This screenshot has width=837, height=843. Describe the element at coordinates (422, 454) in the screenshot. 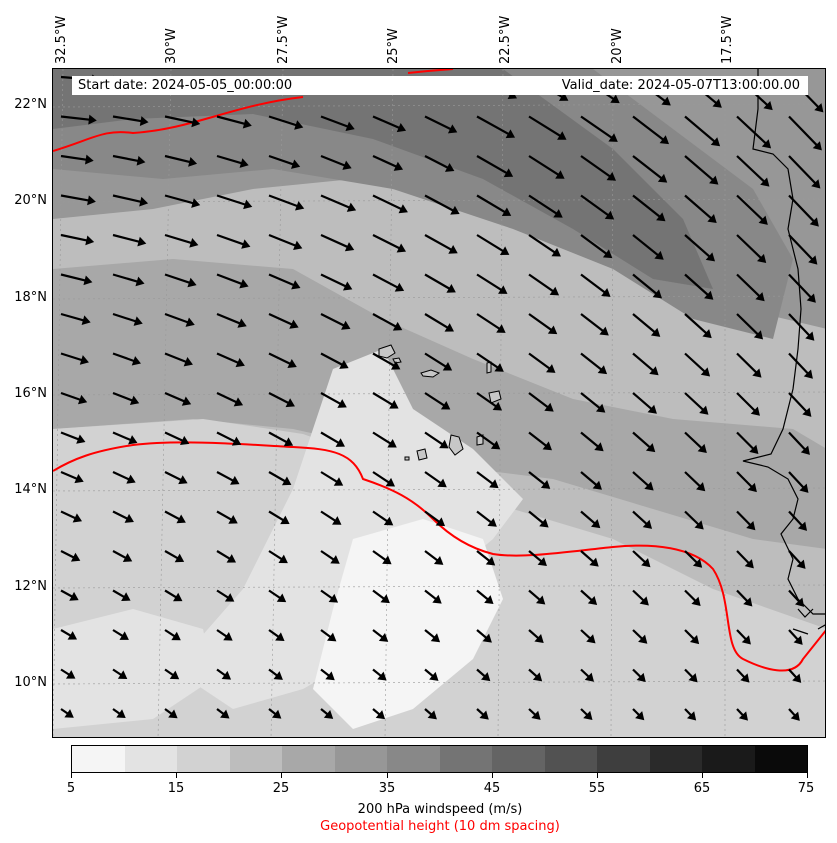

I see `island-fogo` at that location.